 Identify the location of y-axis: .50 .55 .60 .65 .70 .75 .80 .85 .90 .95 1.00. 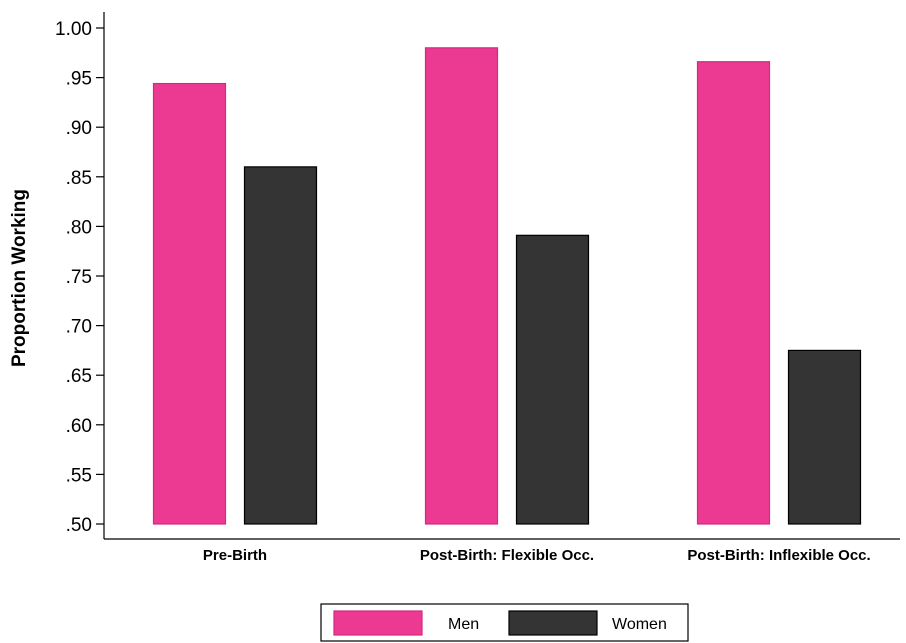
(80, 275).